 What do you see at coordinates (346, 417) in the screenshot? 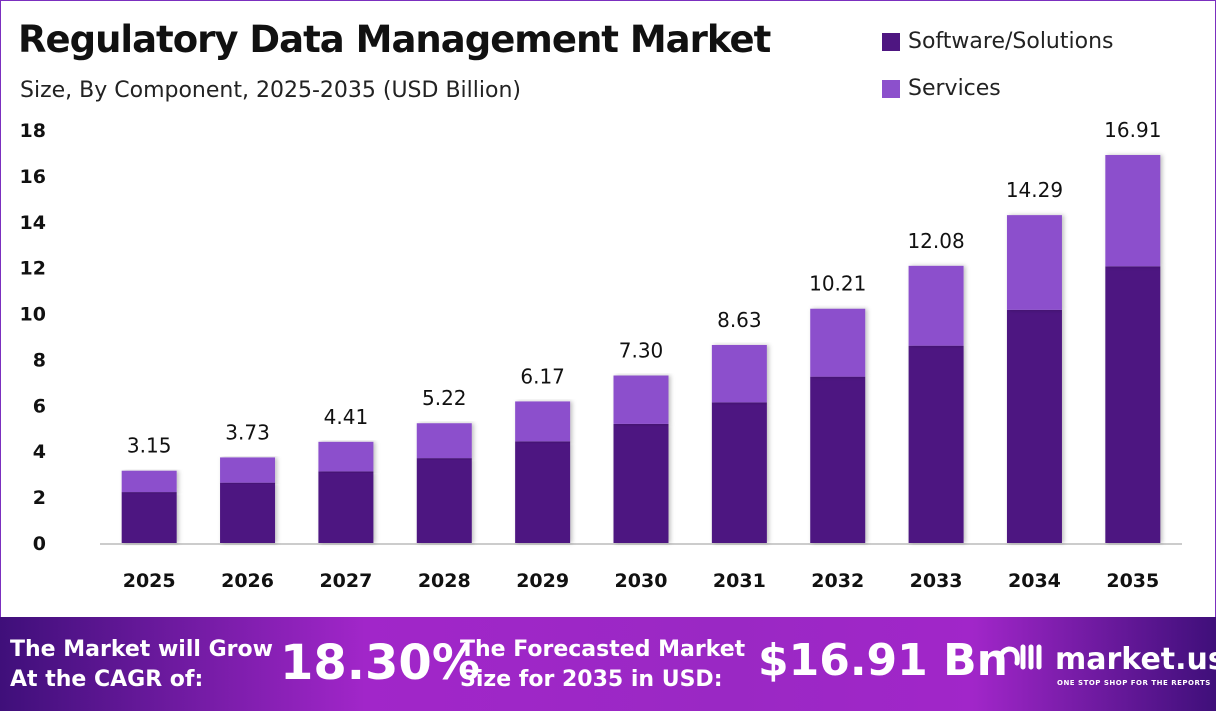
I see `data-label: 4.41` at bounding box center [346, 417].